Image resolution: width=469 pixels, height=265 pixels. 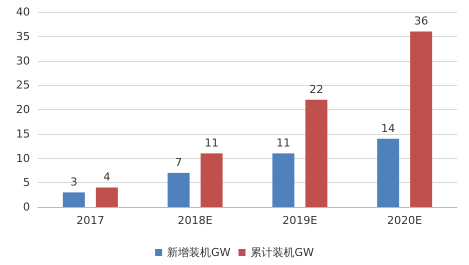 What do you see at coordinates (26, 183) in the screenshot?
I see `y-tick-label: 5` at bounding box center [26, 183].